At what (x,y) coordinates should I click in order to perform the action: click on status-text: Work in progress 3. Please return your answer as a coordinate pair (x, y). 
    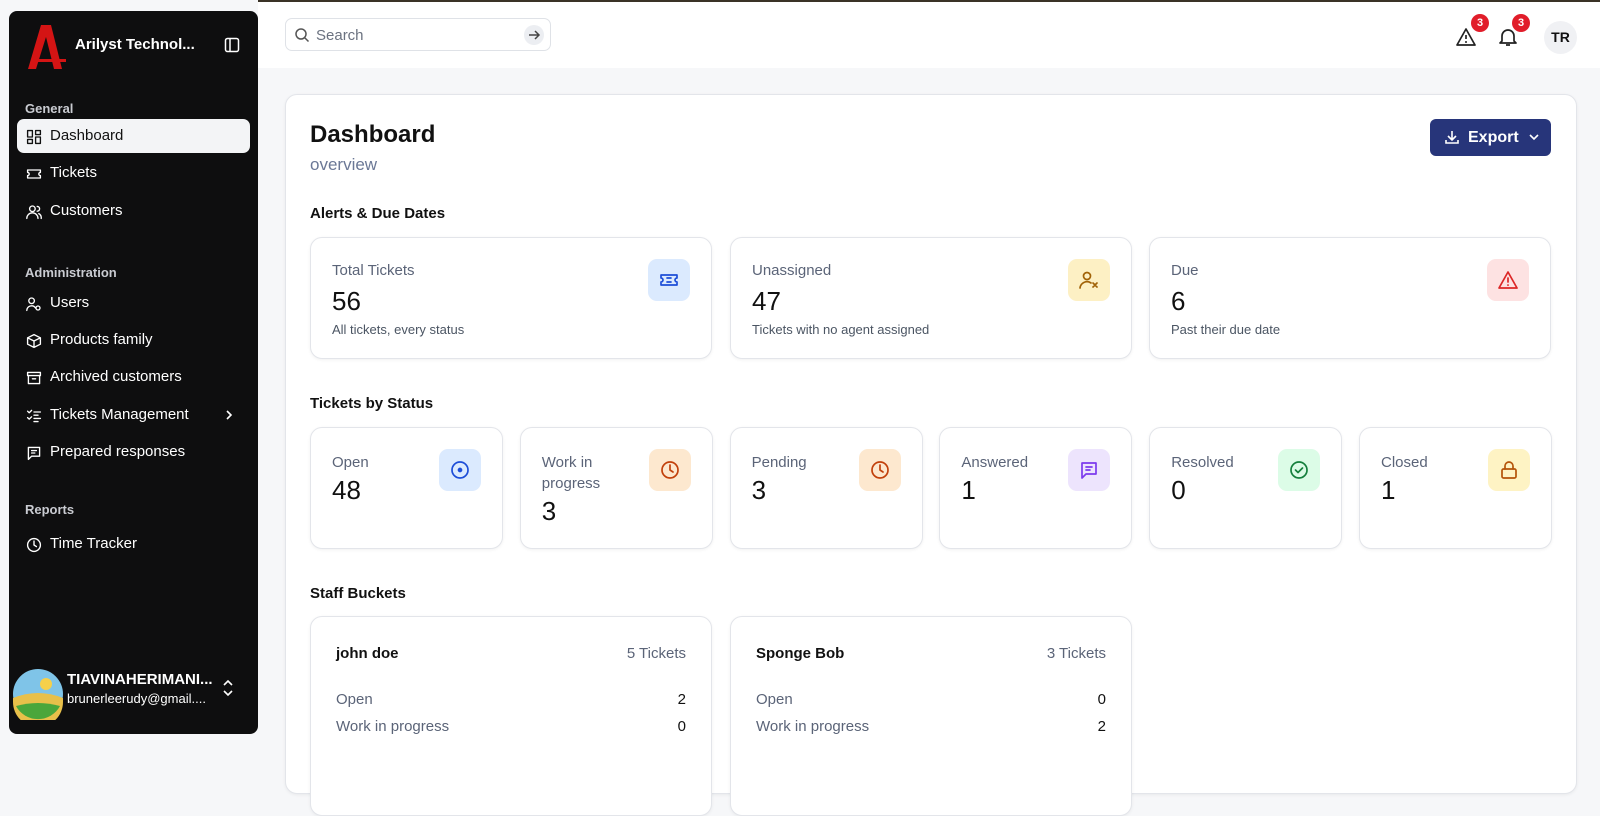
    Looking at the image, I should click on (597, 489).